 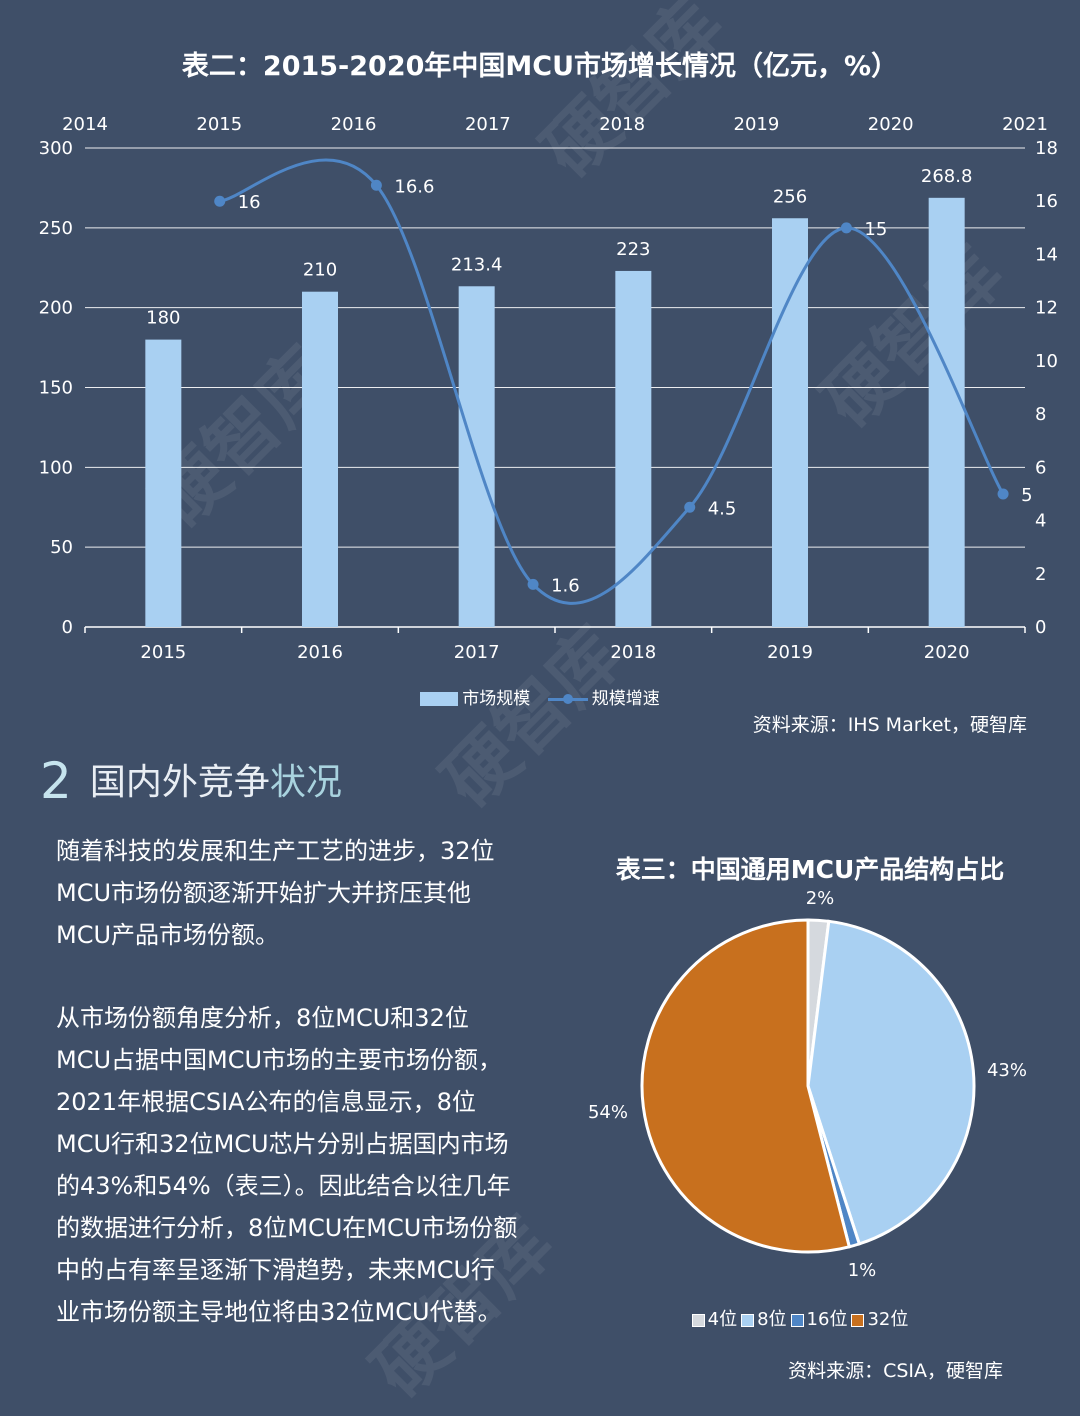 I want to click on y-tick-label: 300, so click(x=56, y=148).